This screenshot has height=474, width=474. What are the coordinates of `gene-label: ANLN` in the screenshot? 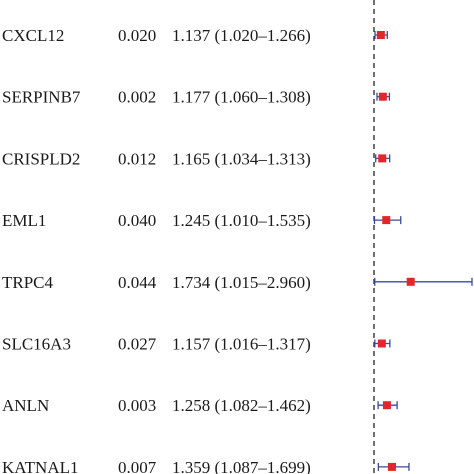 It's located at (25, 405).